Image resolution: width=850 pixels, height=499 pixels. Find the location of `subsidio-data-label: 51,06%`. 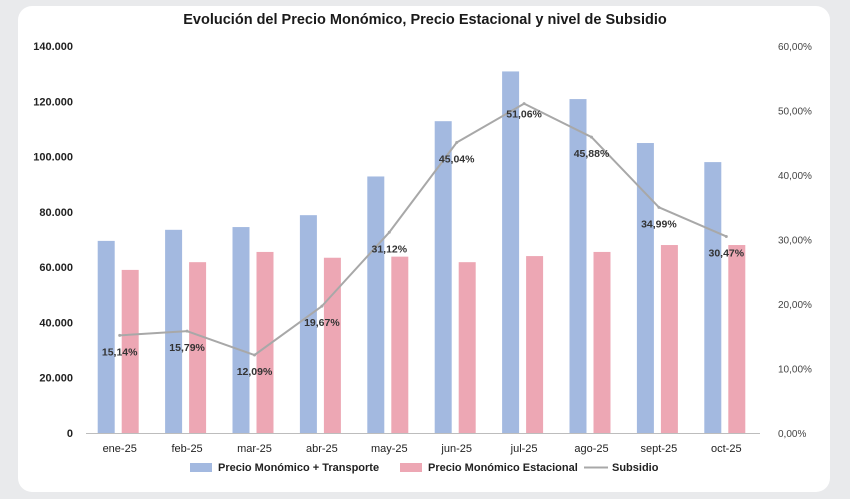

subsidio-data-label: 51,06% is located at coordinates (524, 115).